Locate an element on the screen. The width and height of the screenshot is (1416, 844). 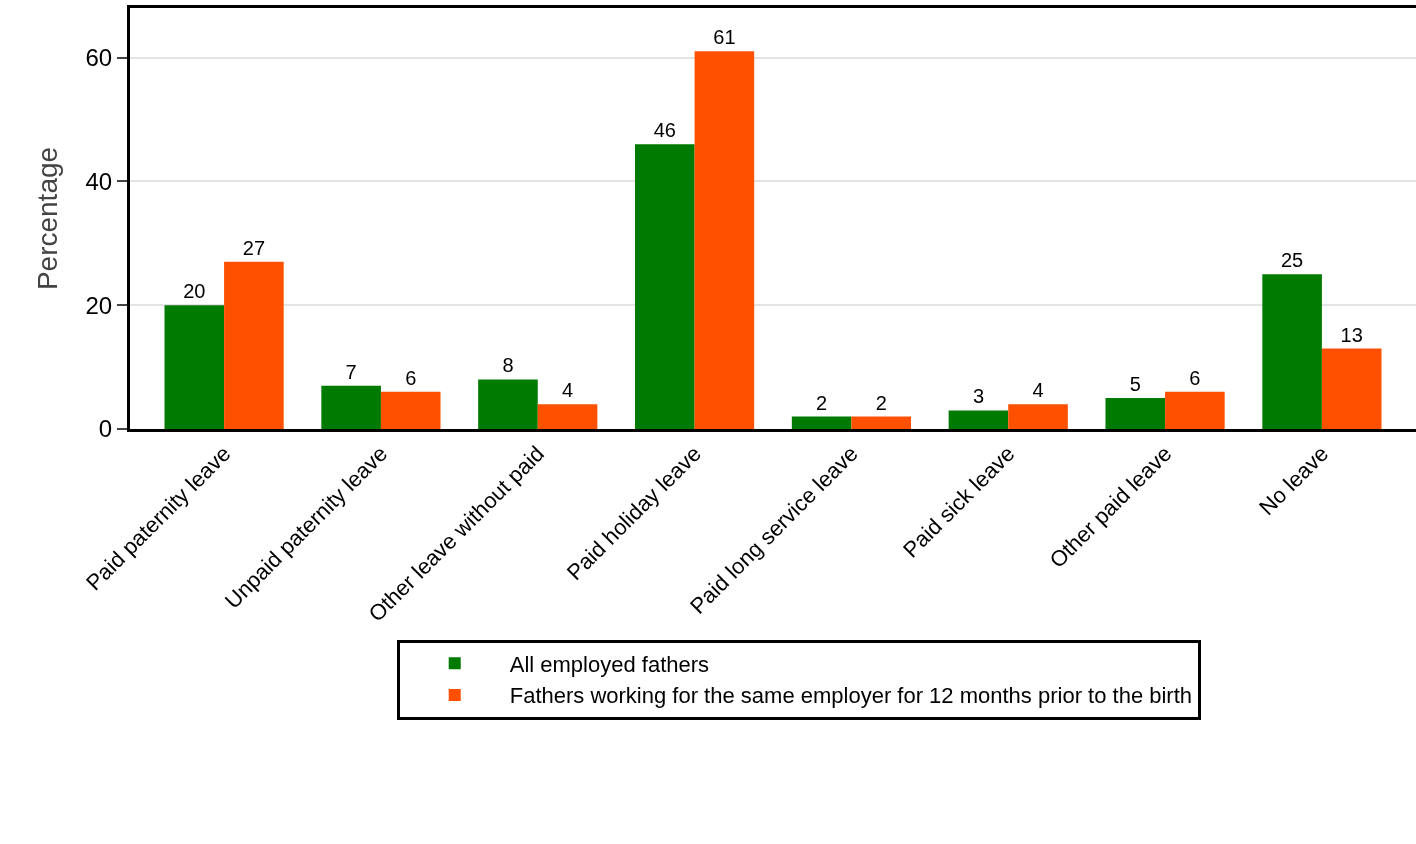
y-axis-title: Percentage is located at coordinates (48, 218).